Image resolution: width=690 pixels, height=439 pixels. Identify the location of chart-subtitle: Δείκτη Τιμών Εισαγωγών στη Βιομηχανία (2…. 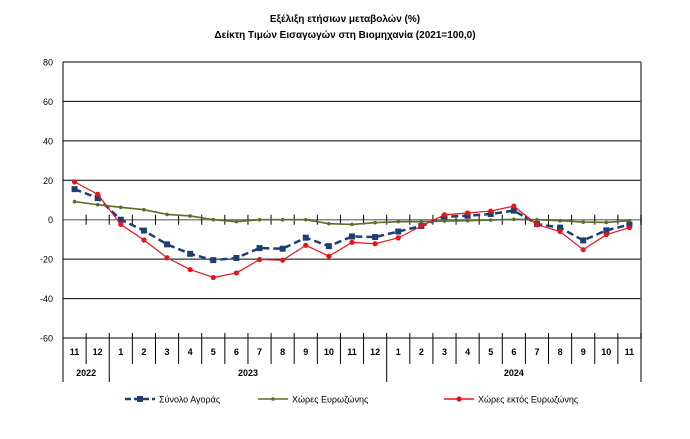
(345, 35).